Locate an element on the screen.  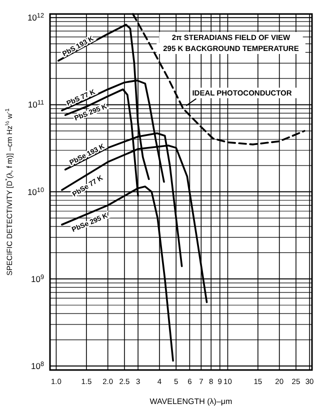
y-tick-label: 10$^{9}$ is located at coordinates (37, 278).